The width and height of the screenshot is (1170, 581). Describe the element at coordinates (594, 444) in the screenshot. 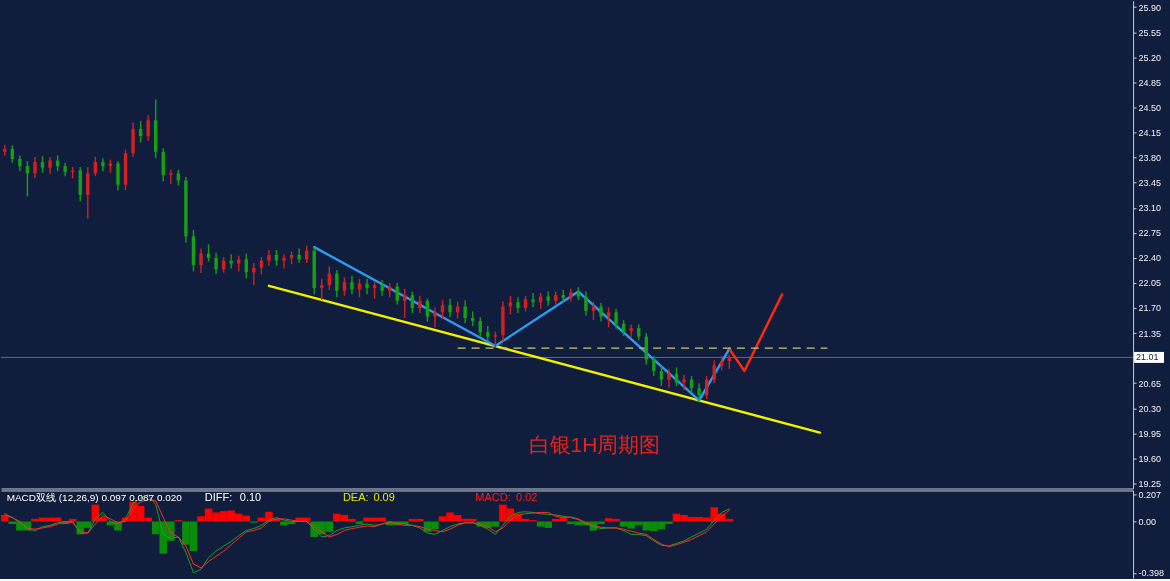

I see `text: 白银1H周期图` at that location.